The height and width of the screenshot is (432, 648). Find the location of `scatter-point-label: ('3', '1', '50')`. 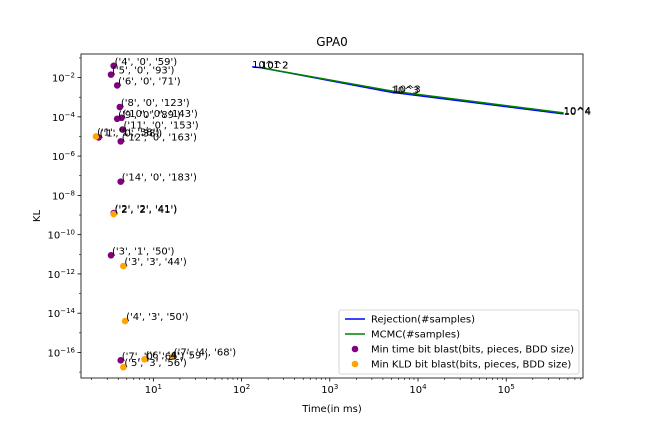

scatter-point-label: ('3', '1', '50') is located at coordinates (143, 251).